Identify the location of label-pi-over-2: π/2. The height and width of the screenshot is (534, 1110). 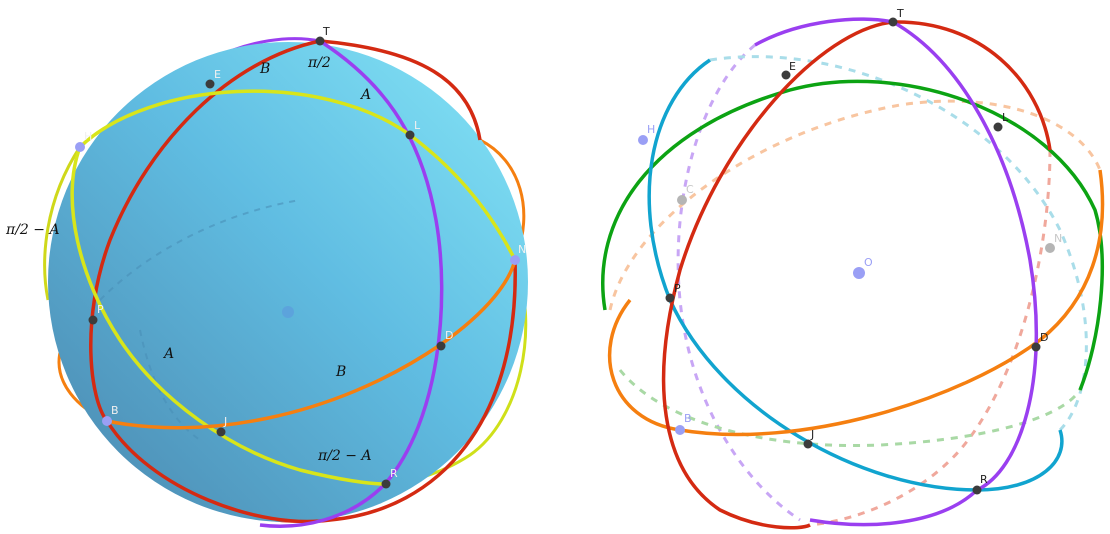
(319, 63).